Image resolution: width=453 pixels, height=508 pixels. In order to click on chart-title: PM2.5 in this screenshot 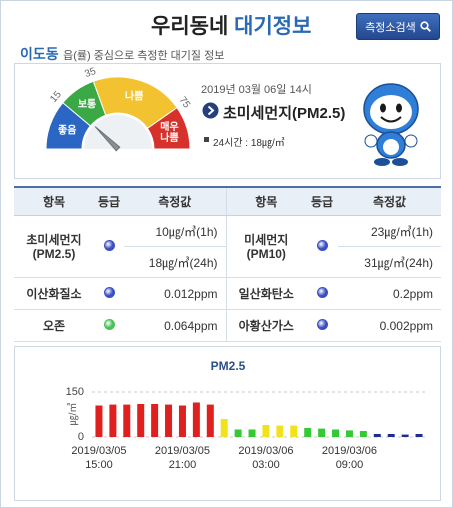, I will do `click(228, 366)`.